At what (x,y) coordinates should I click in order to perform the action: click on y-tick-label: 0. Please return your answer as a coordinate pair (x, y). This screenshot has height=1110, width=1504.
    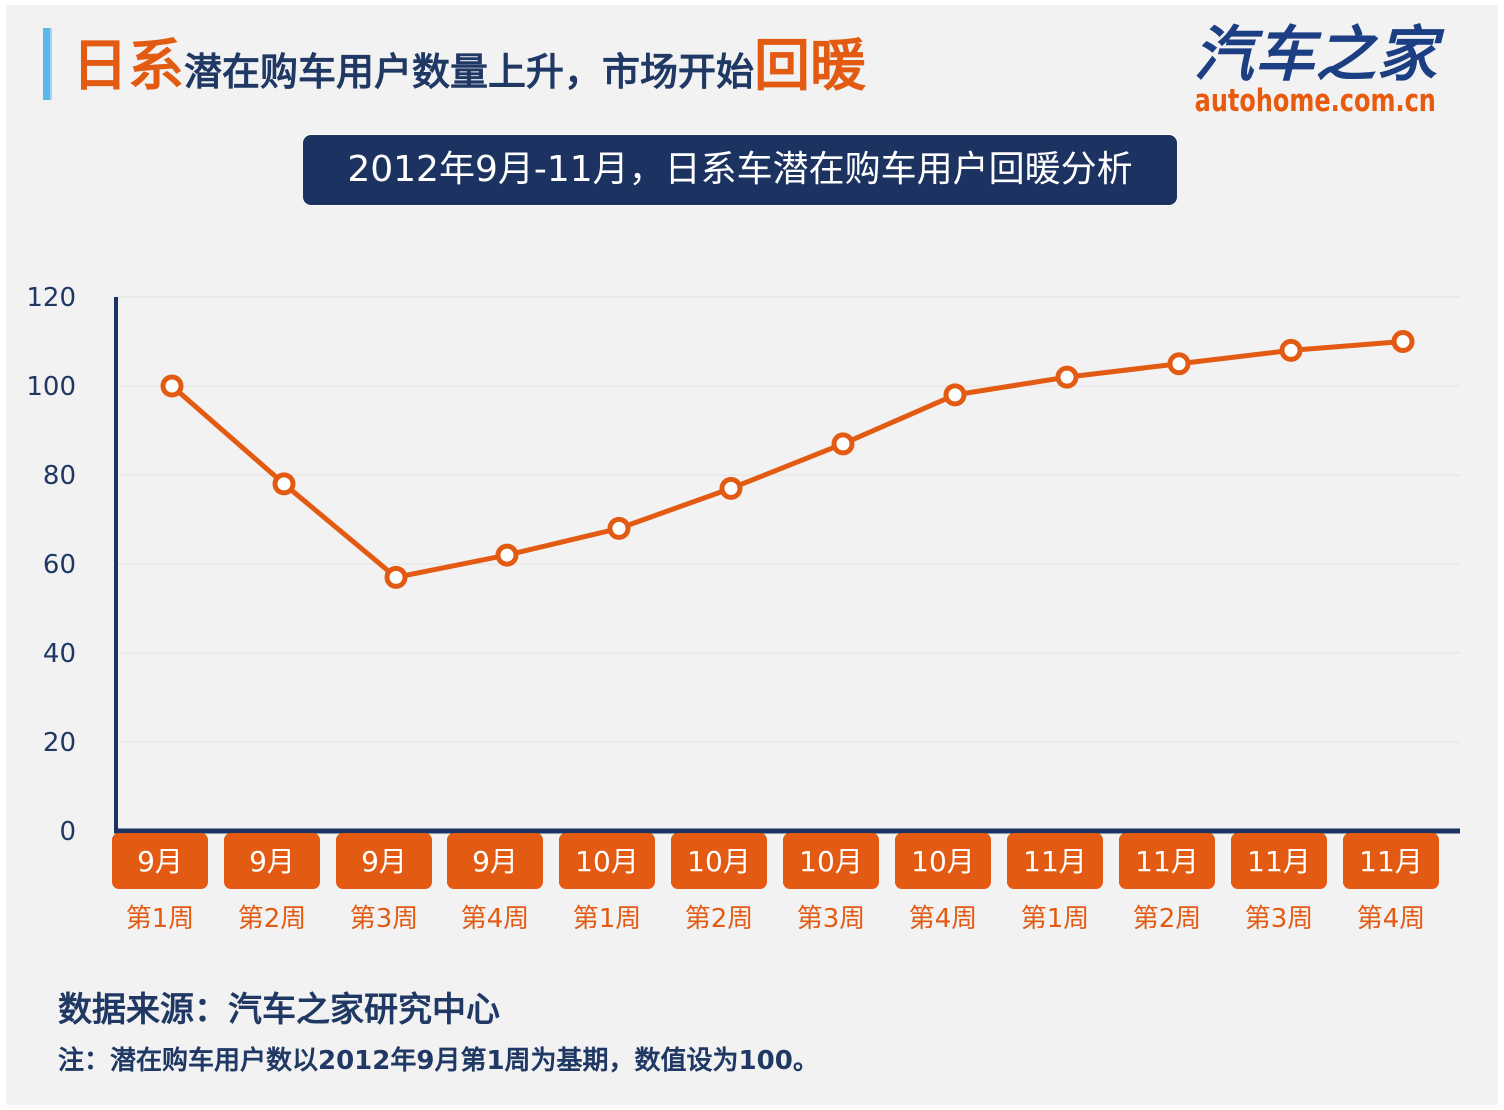
    Looking at the image, I should click on (67, 832).